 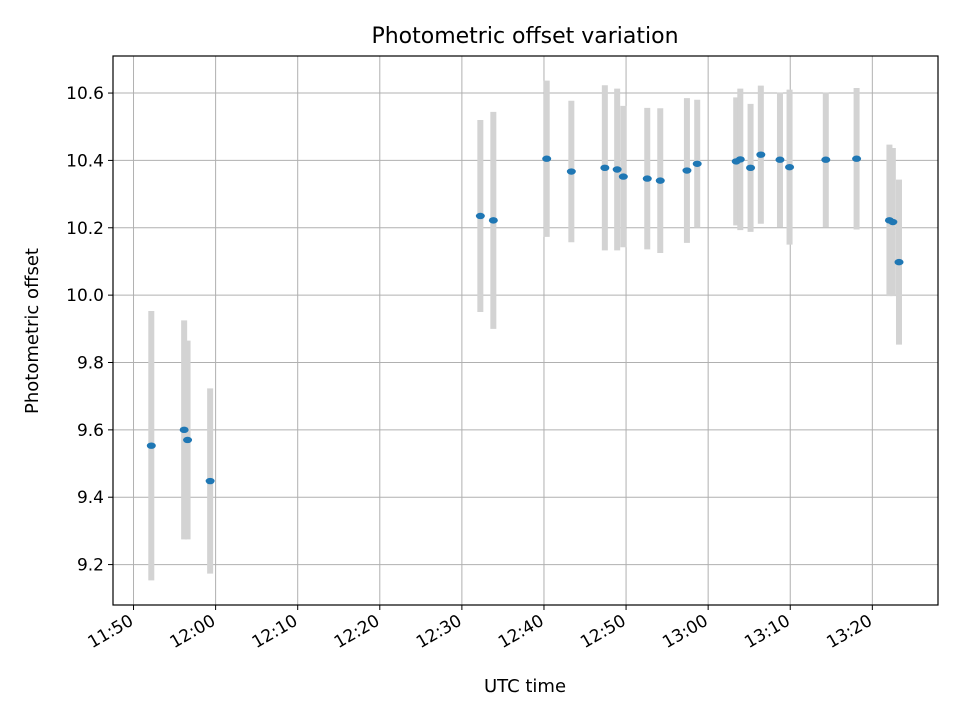 I want to click on y-axis-label: Photometric offset, so click(x=32, y=331).